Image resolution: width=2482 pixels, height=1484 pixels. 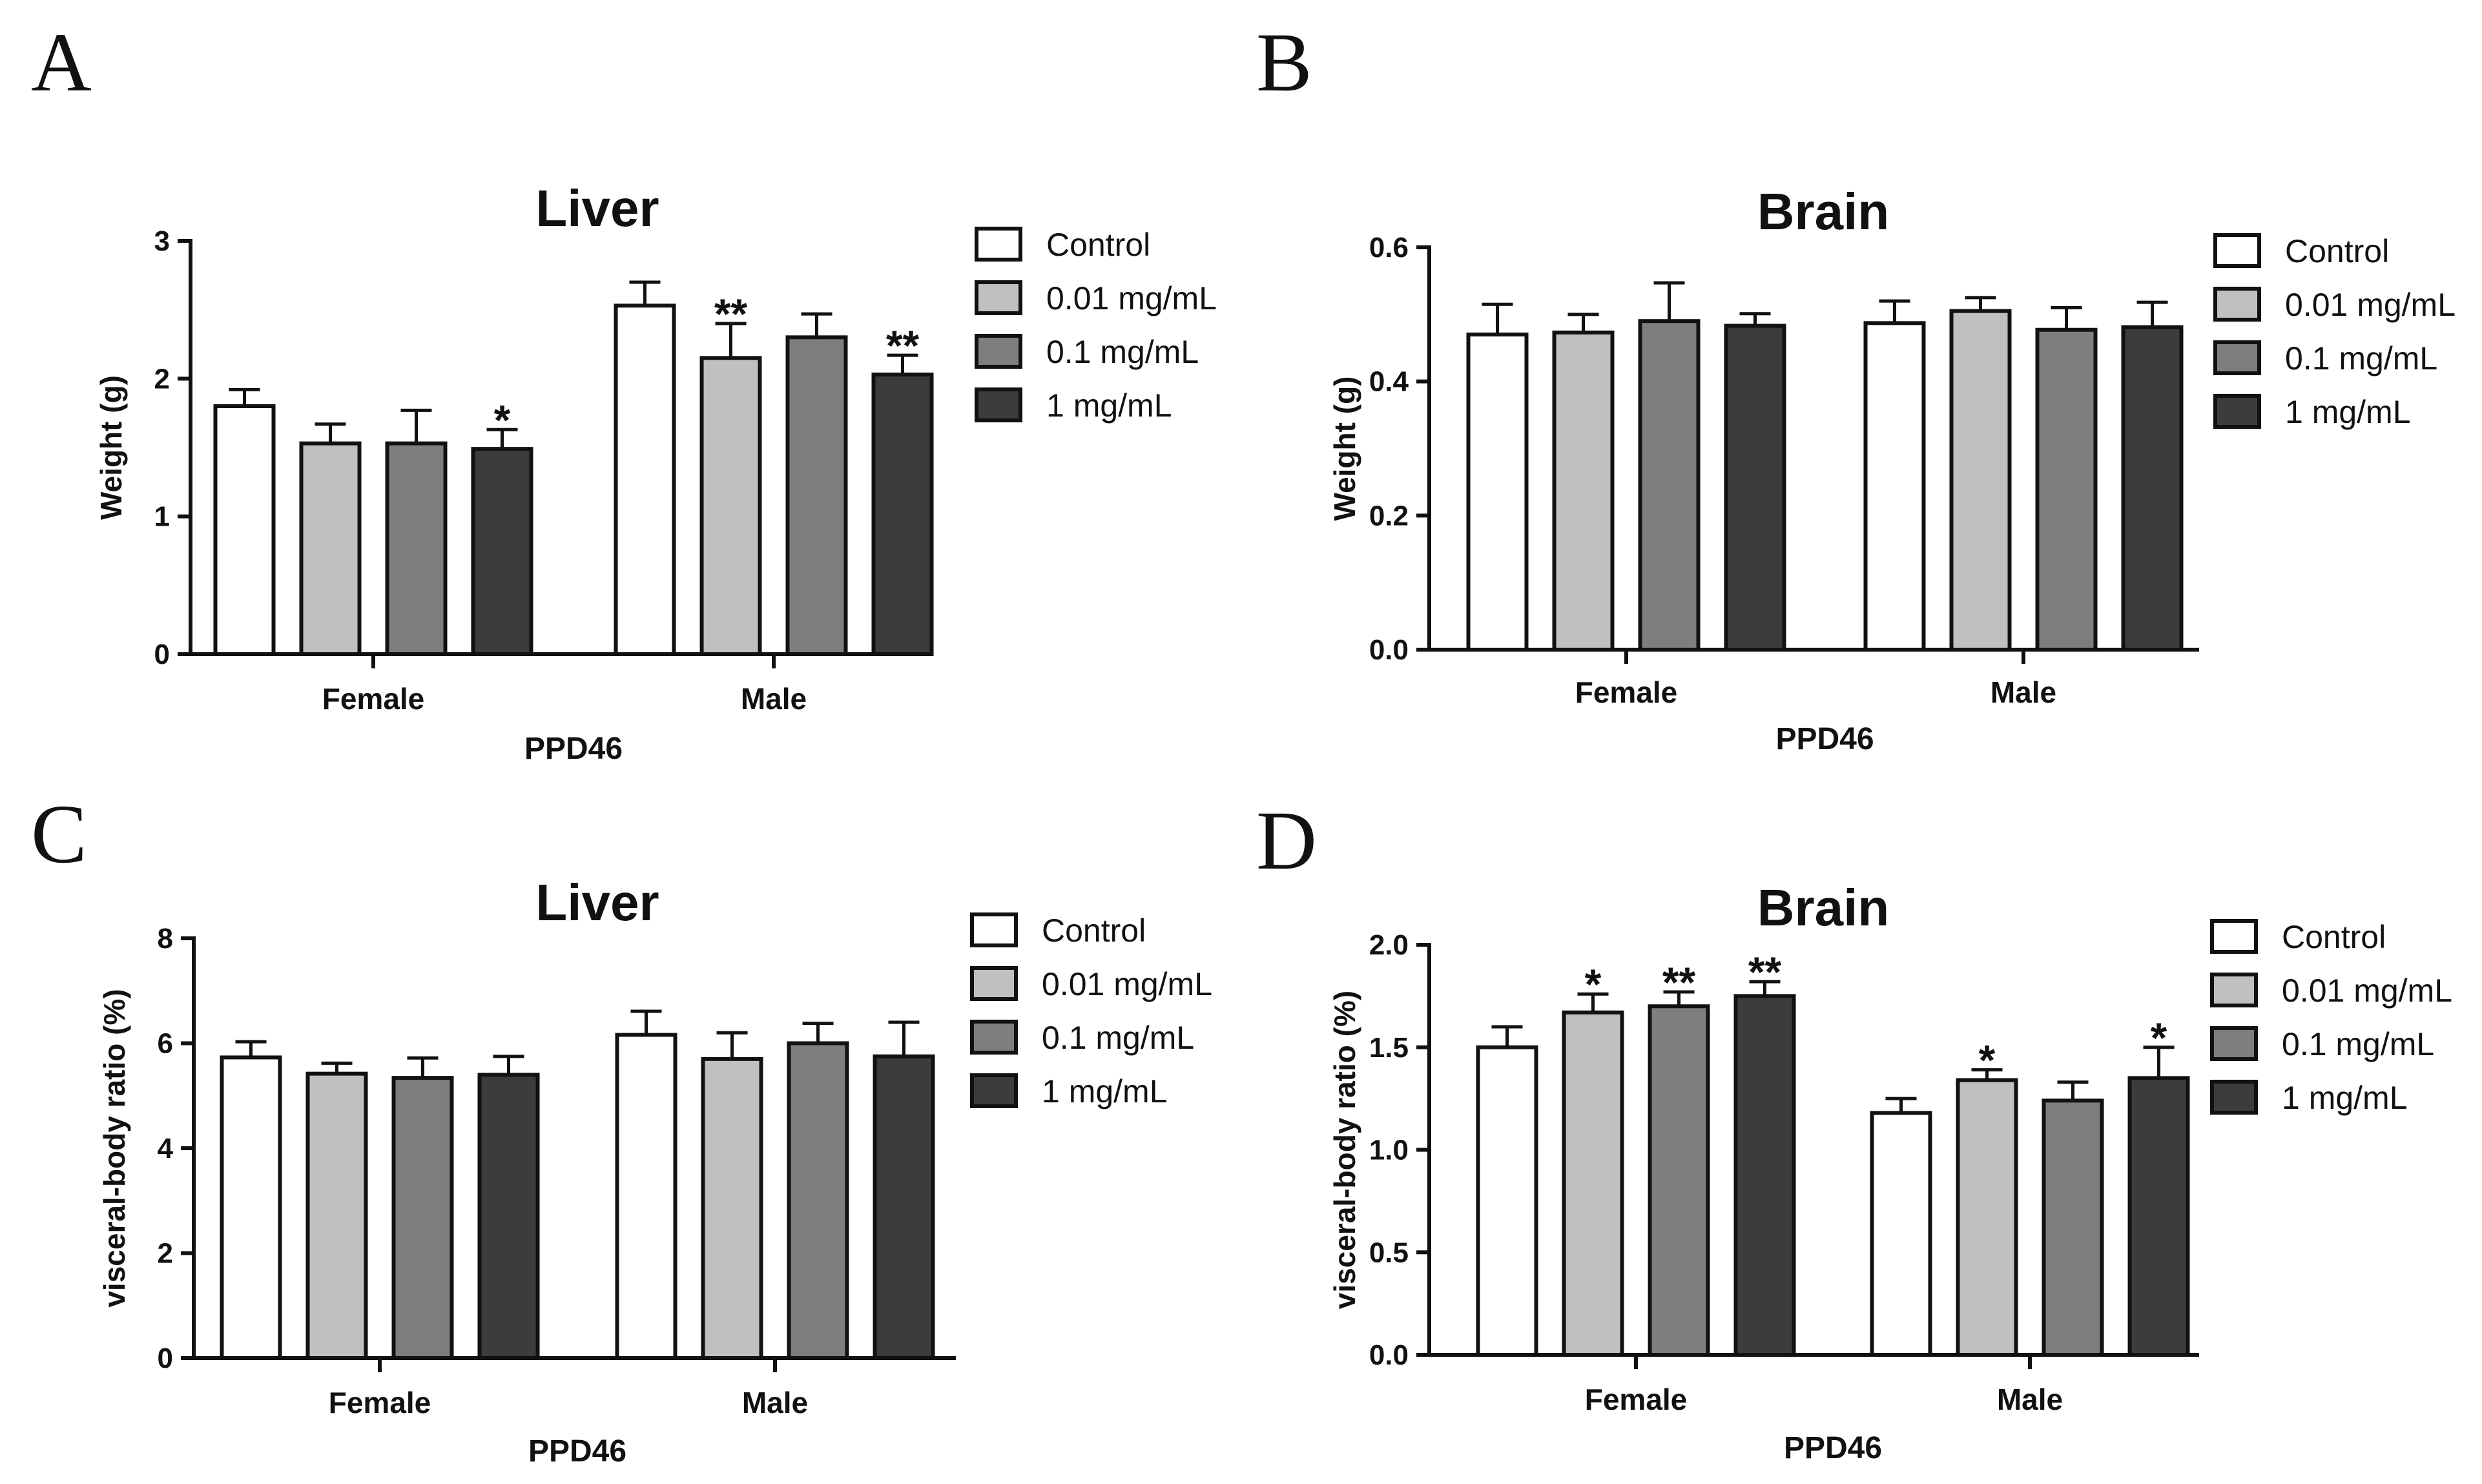 What do you see at coordinates (1284, 62) in the screenshot?
I see `panel-b-letter: B` at bounding box center [1284, 62].